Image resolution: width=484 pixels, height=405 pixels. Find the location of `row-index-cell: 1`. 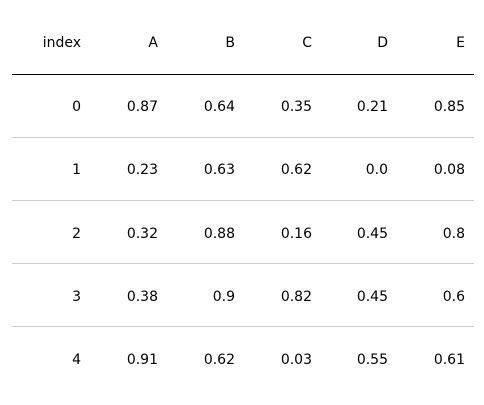

row-index-cell: 1 is located at coordinates (76, 170).